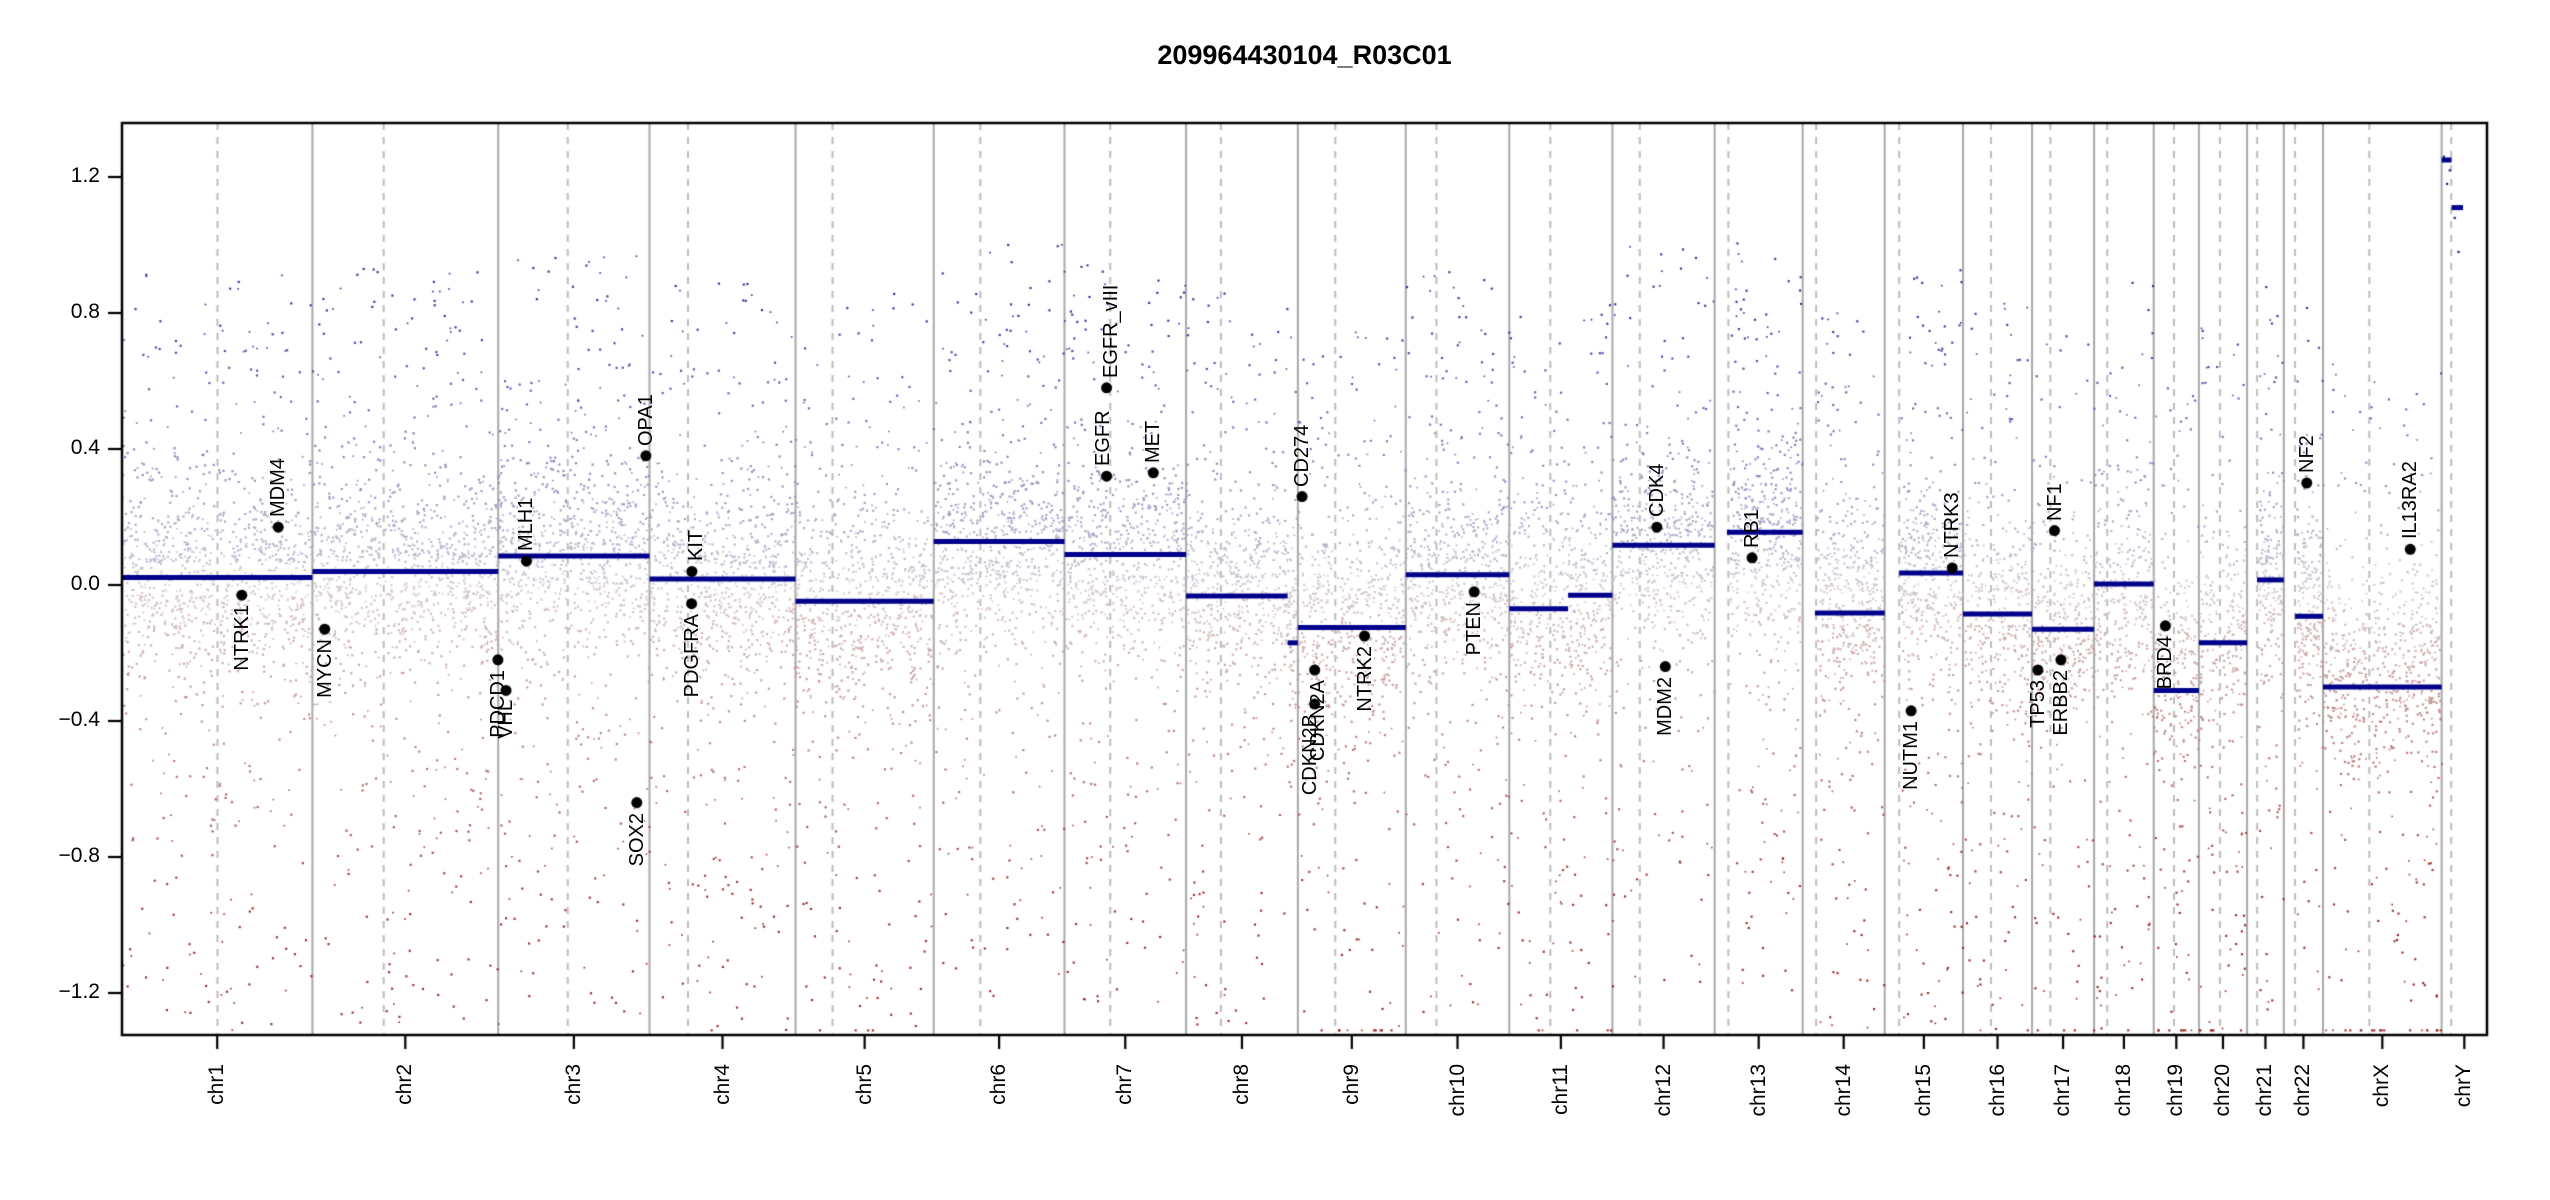 This screenshot has width=2550, height=1200. Describe the element at coordinates (2054, 501) in the screenshot. I see `gene-label-NF1: NF1` at that location.